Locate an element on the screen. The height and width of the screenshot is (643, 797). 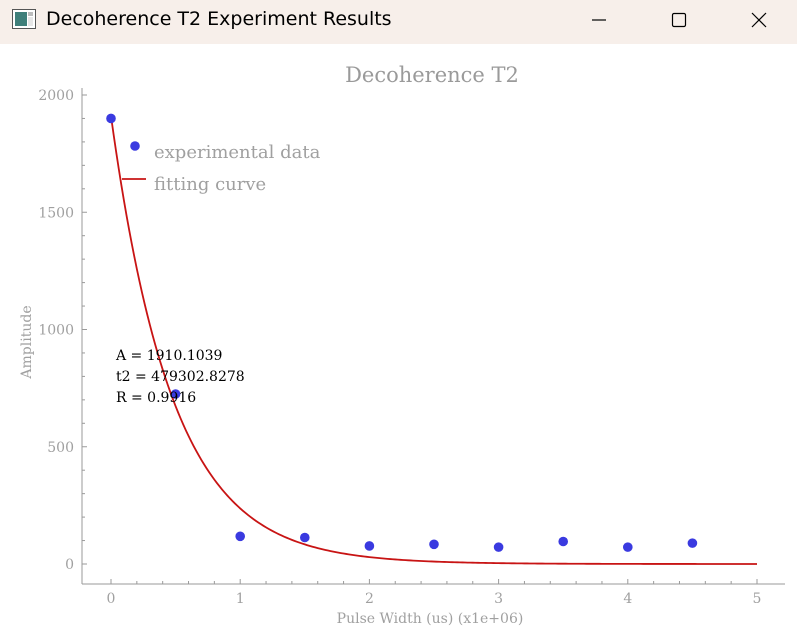
fit-annotation: t2 = 479302.8278 is located at coordinates (180, 377).